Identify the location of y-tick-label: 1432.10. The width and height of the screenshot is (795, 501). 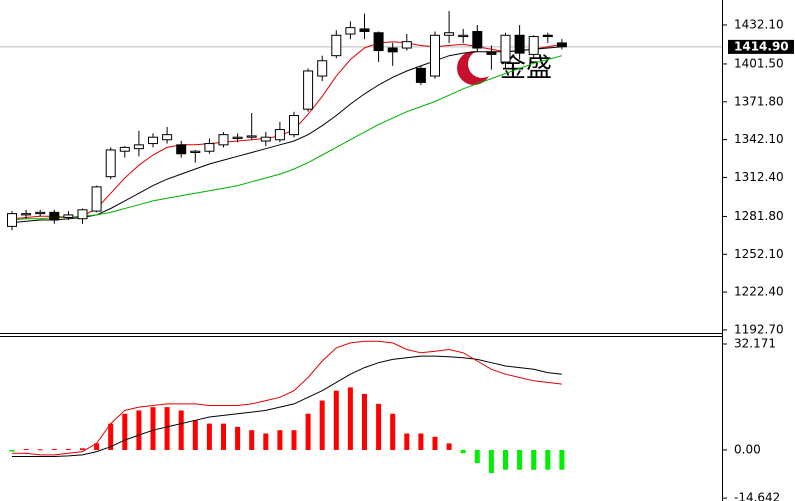
(759, 24).